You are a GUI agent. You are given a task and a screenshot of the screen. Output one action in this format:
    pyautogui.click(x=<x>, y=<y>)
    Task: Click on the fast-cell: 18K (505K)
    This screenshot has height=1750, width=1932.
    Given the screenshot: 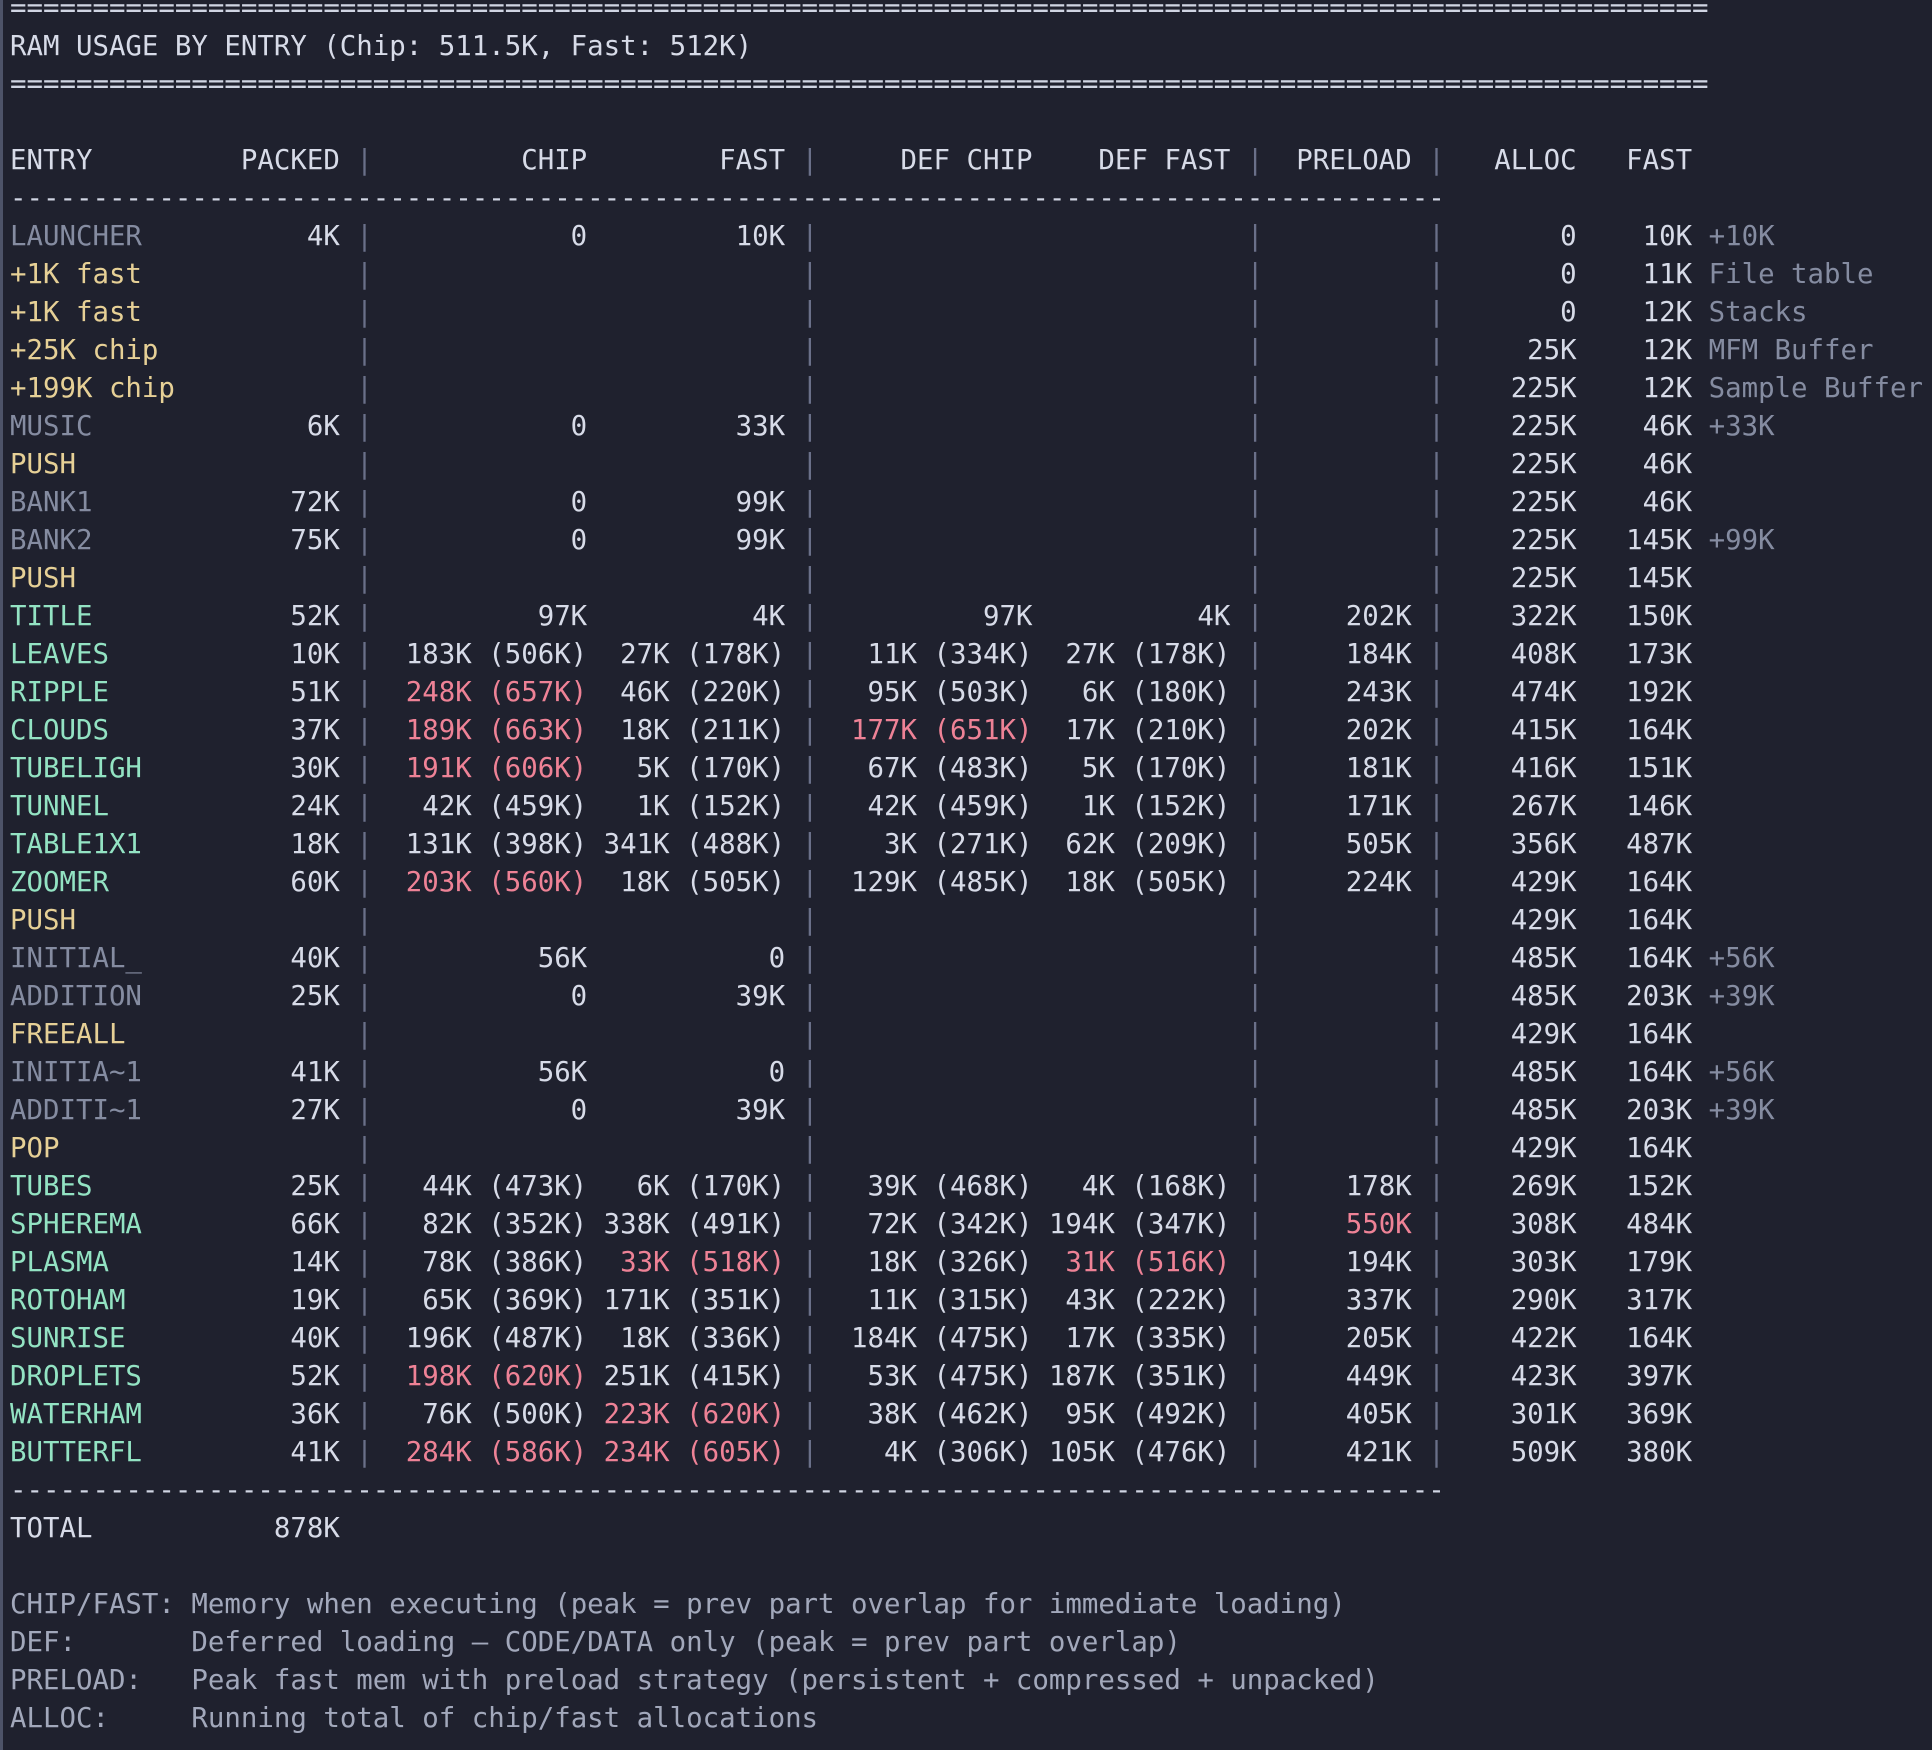 What is the action you would take?
    pyautogui.click(x=686, y=882)
    